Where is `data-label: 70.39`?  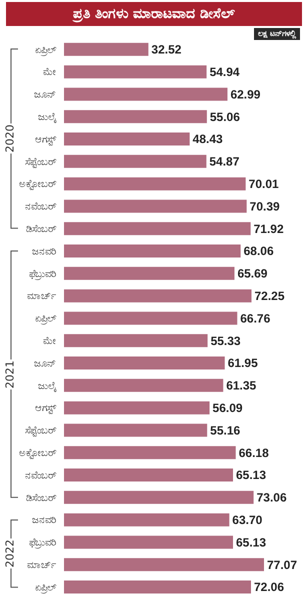 data-label: 70.39 is located at coordinates (265, 206).